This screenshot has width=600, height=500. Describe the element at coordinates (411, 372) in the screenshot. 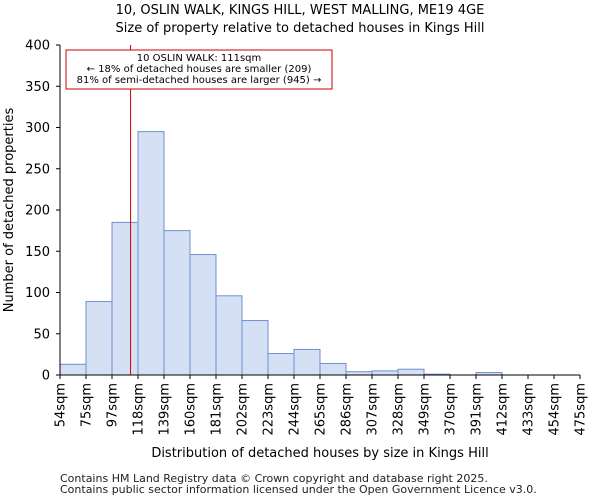

I see `bar-328sqm` at that location.